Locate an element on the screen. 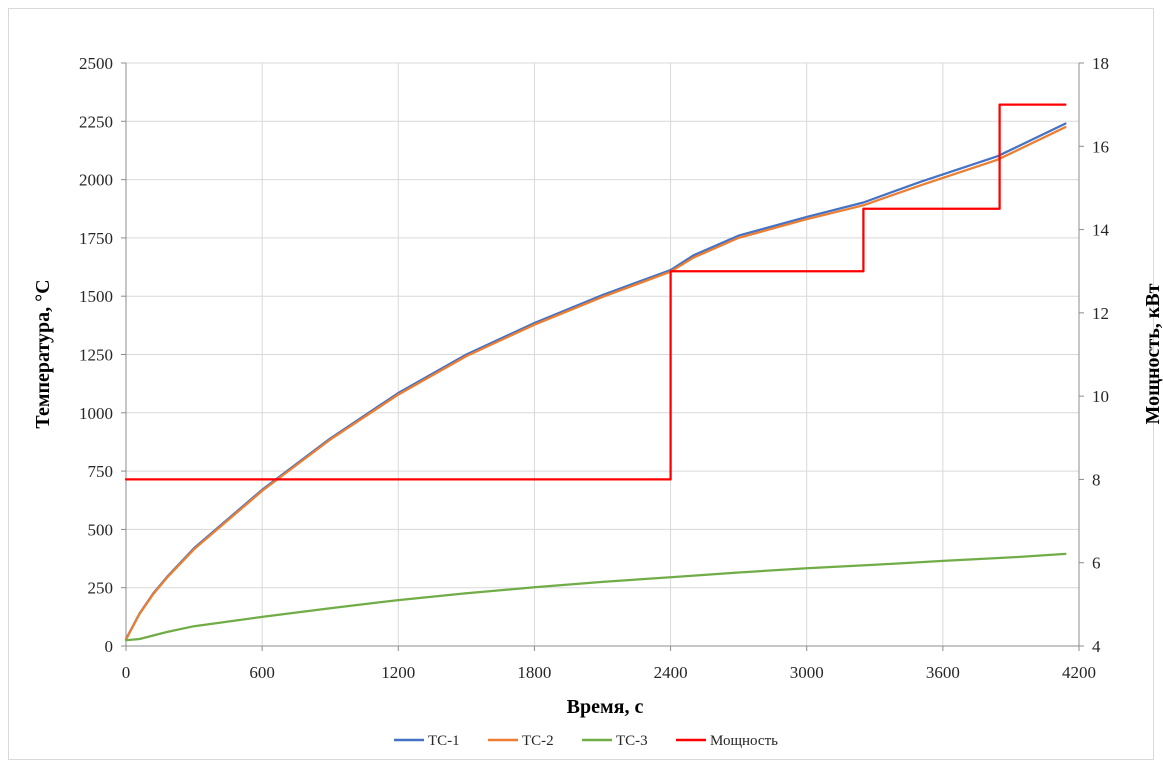  y-tick-label: 0 is located at coordinates (109, 646).